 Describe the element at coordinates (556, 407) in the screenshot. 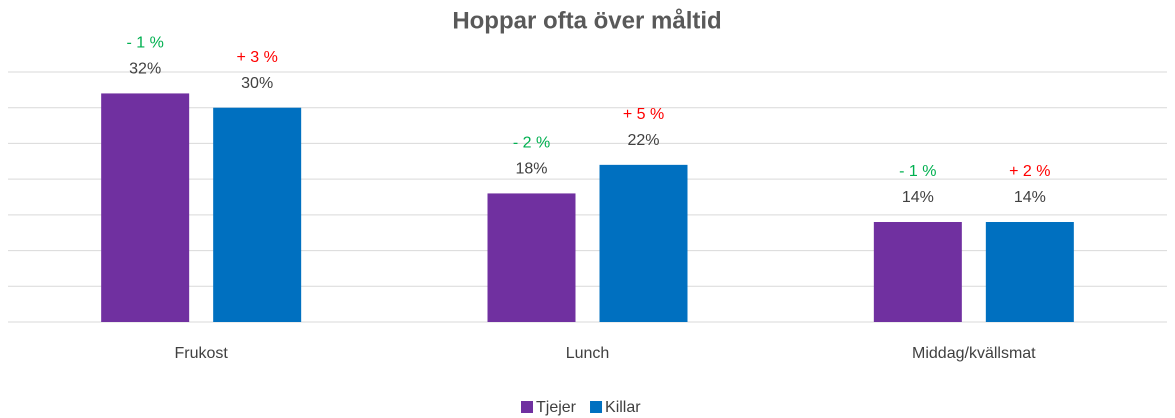

I see `legend-label: Tjejer` at that location.